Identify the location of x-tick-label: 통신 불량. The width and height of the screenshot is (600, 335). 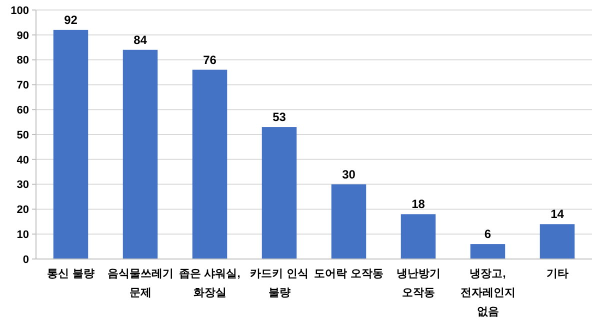
(70, 274).